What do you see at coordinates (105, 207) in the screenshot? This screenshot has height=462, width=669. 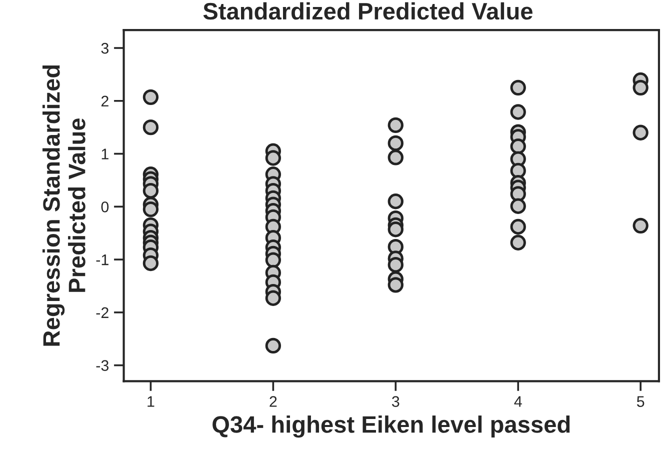 I see `y-tick-label: 0` at bounding box center [105, 207].